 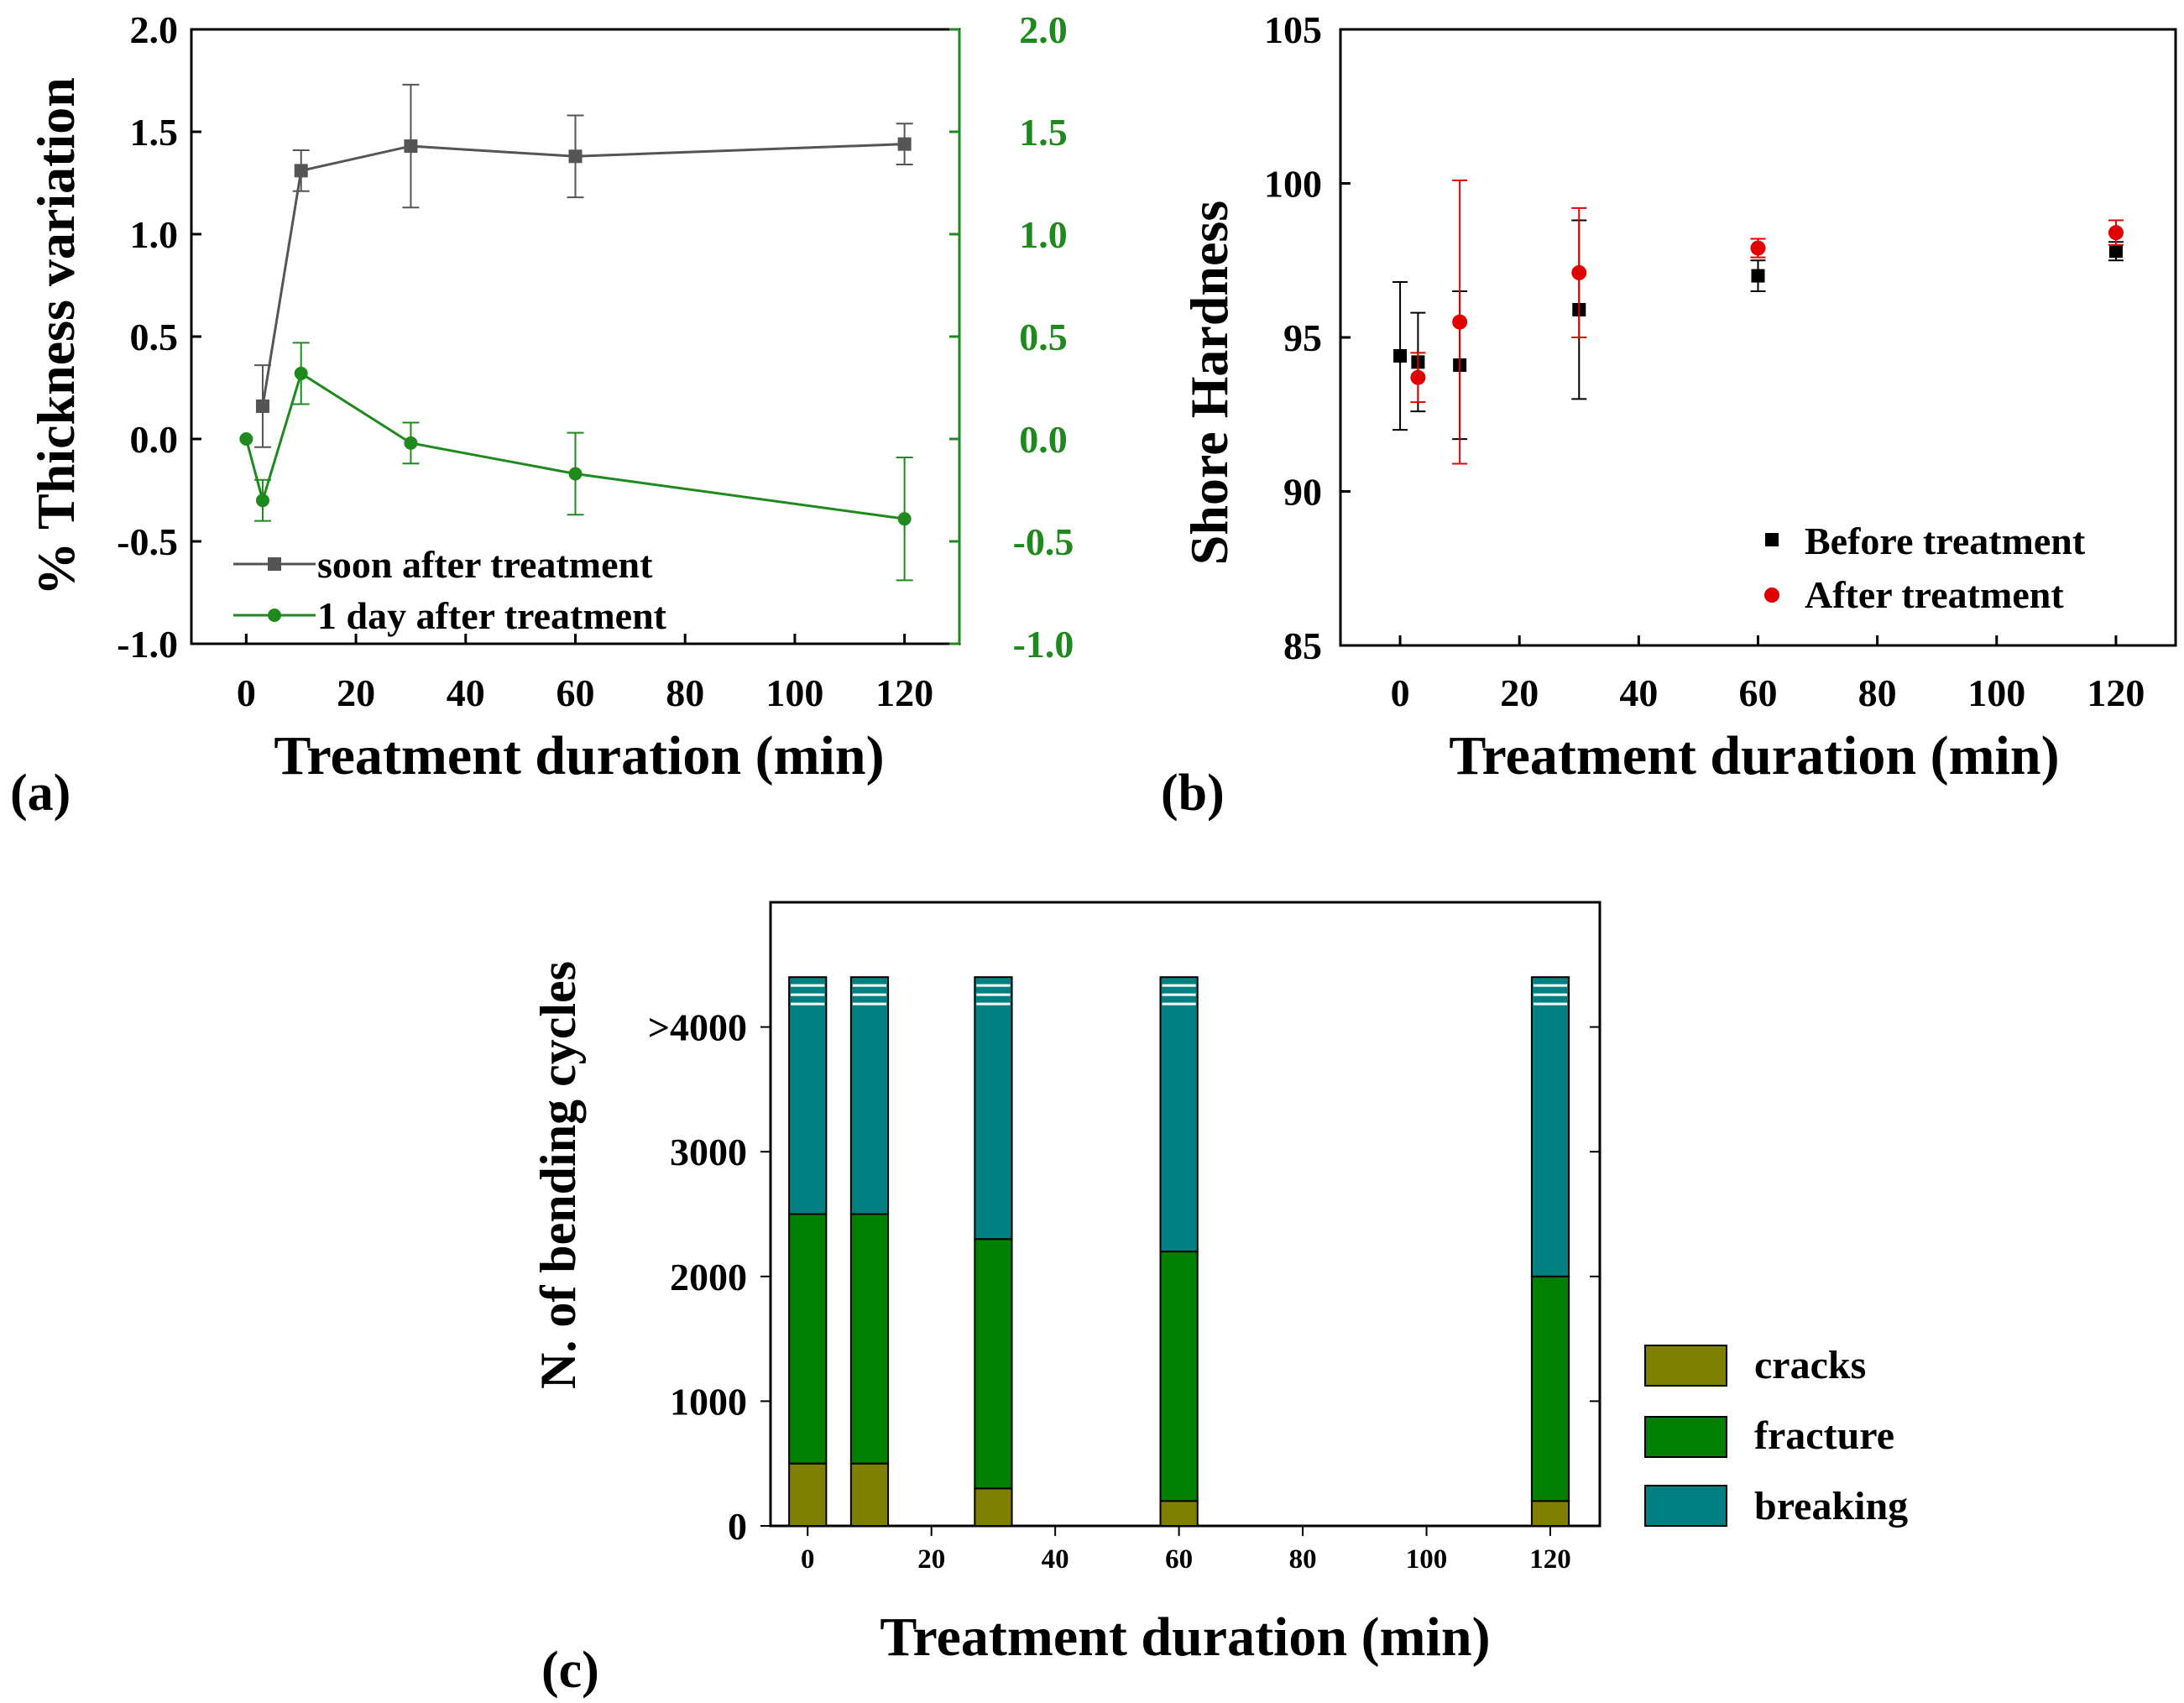 I want to click on legend-cracks-label: cracks, so click(x=1810, y=1365).